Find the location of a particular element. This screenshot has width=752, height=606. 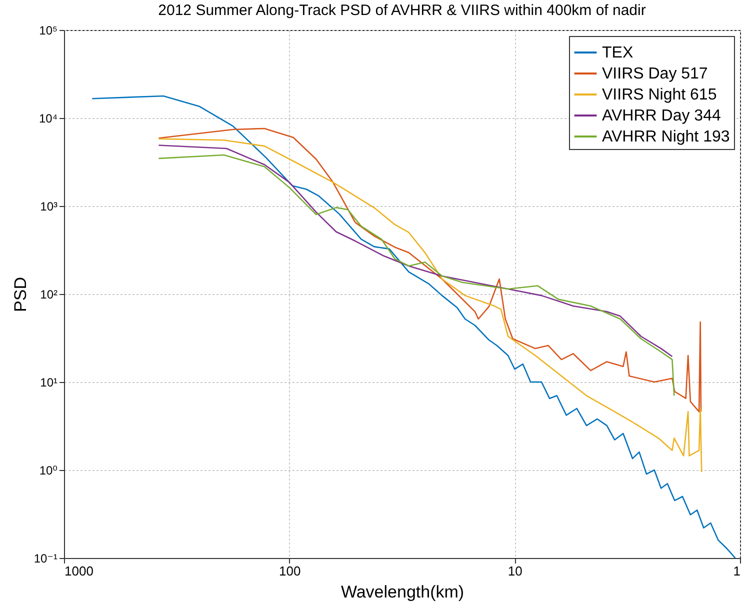

y-tick-label: 10⁴ is located at coordinates (48, 119).